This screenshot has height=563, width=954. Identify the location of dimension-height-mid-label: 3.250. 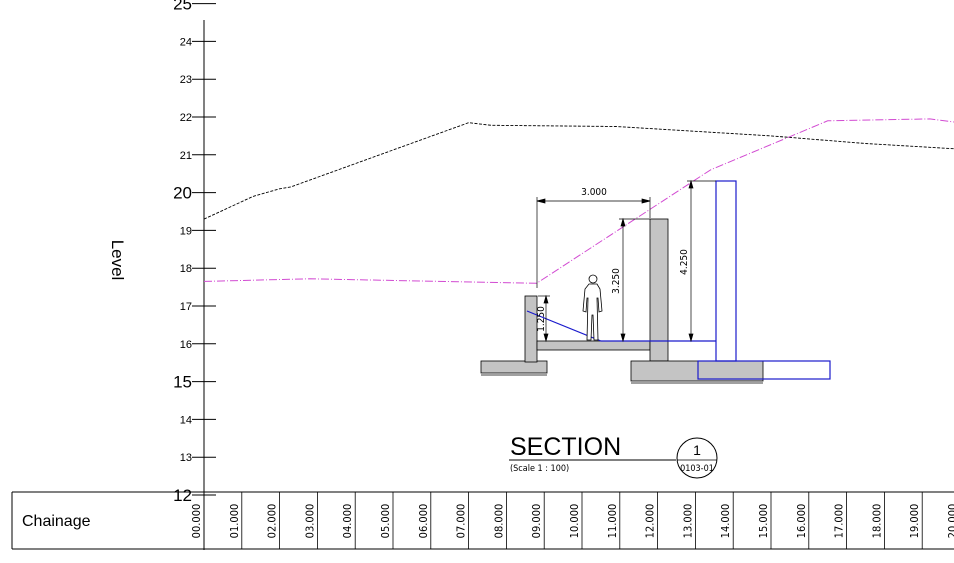
(616, 281).